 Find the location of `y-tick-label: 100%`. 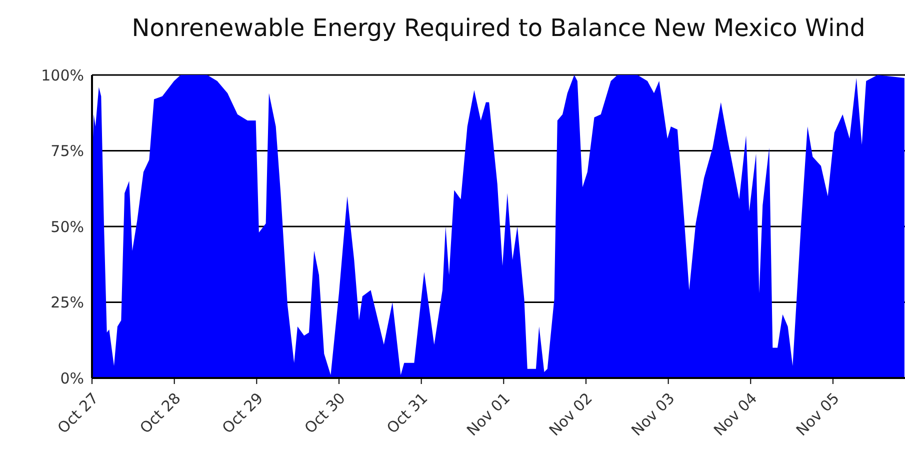

y-tick-label: 100% is located at coordinates (62, 75).